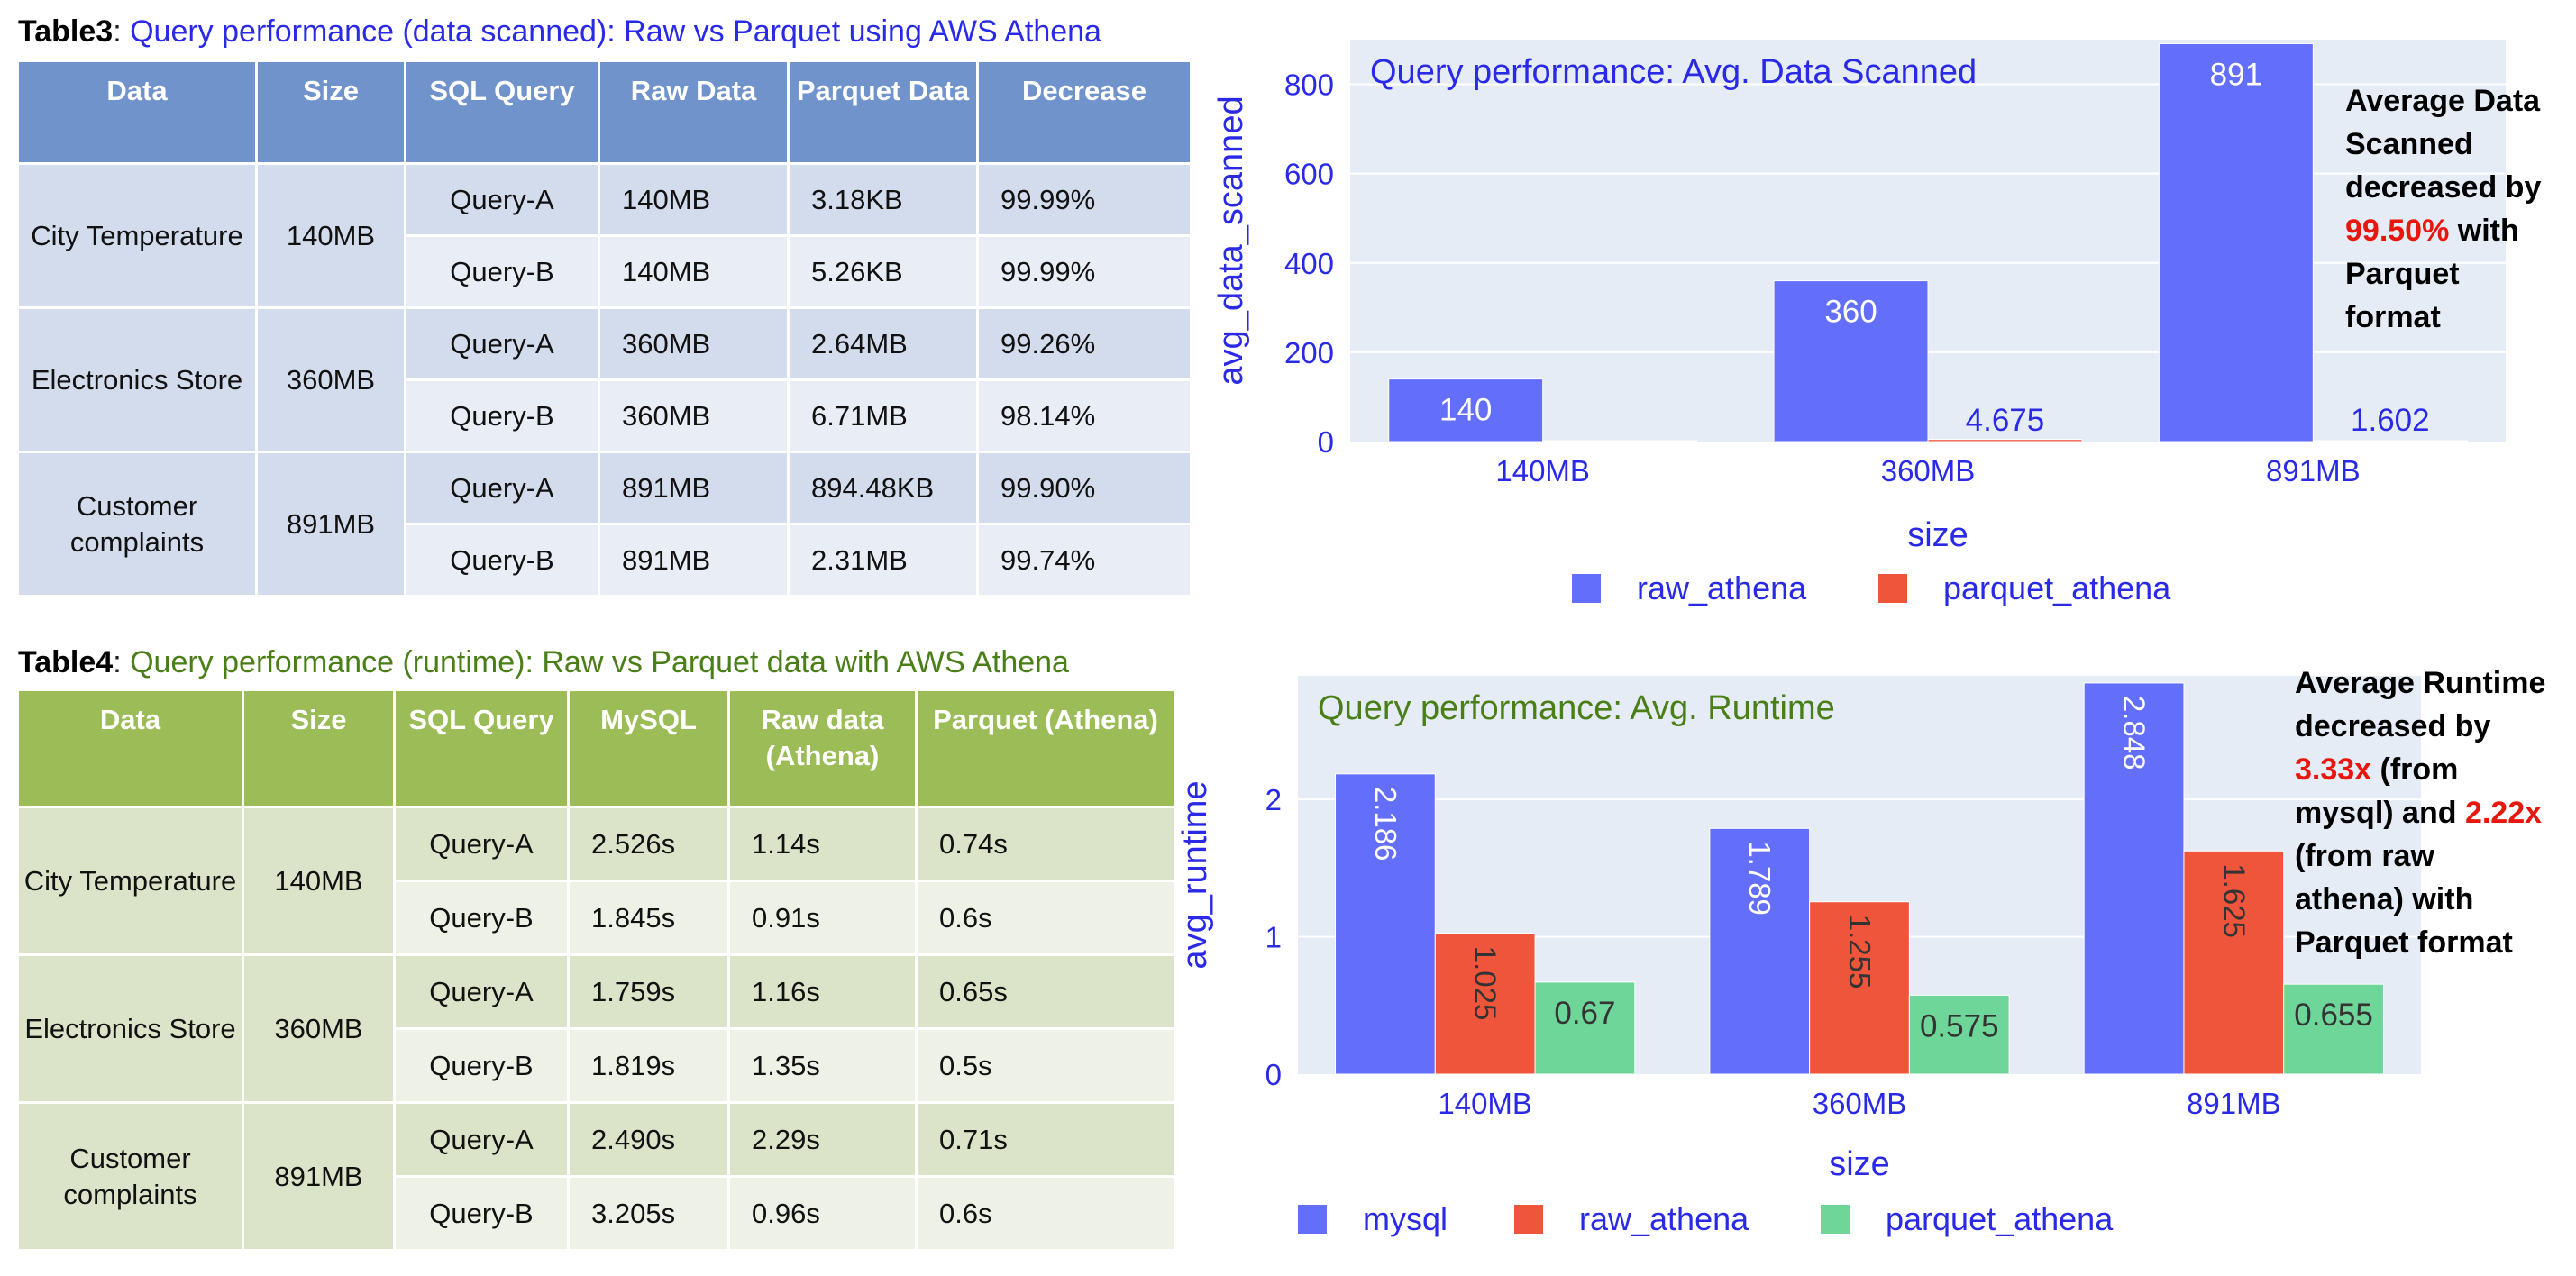 This screenshot has width=2576, height=1276. I want to click on table3-cell-parquet: 5.26KB, so click(883, 271).